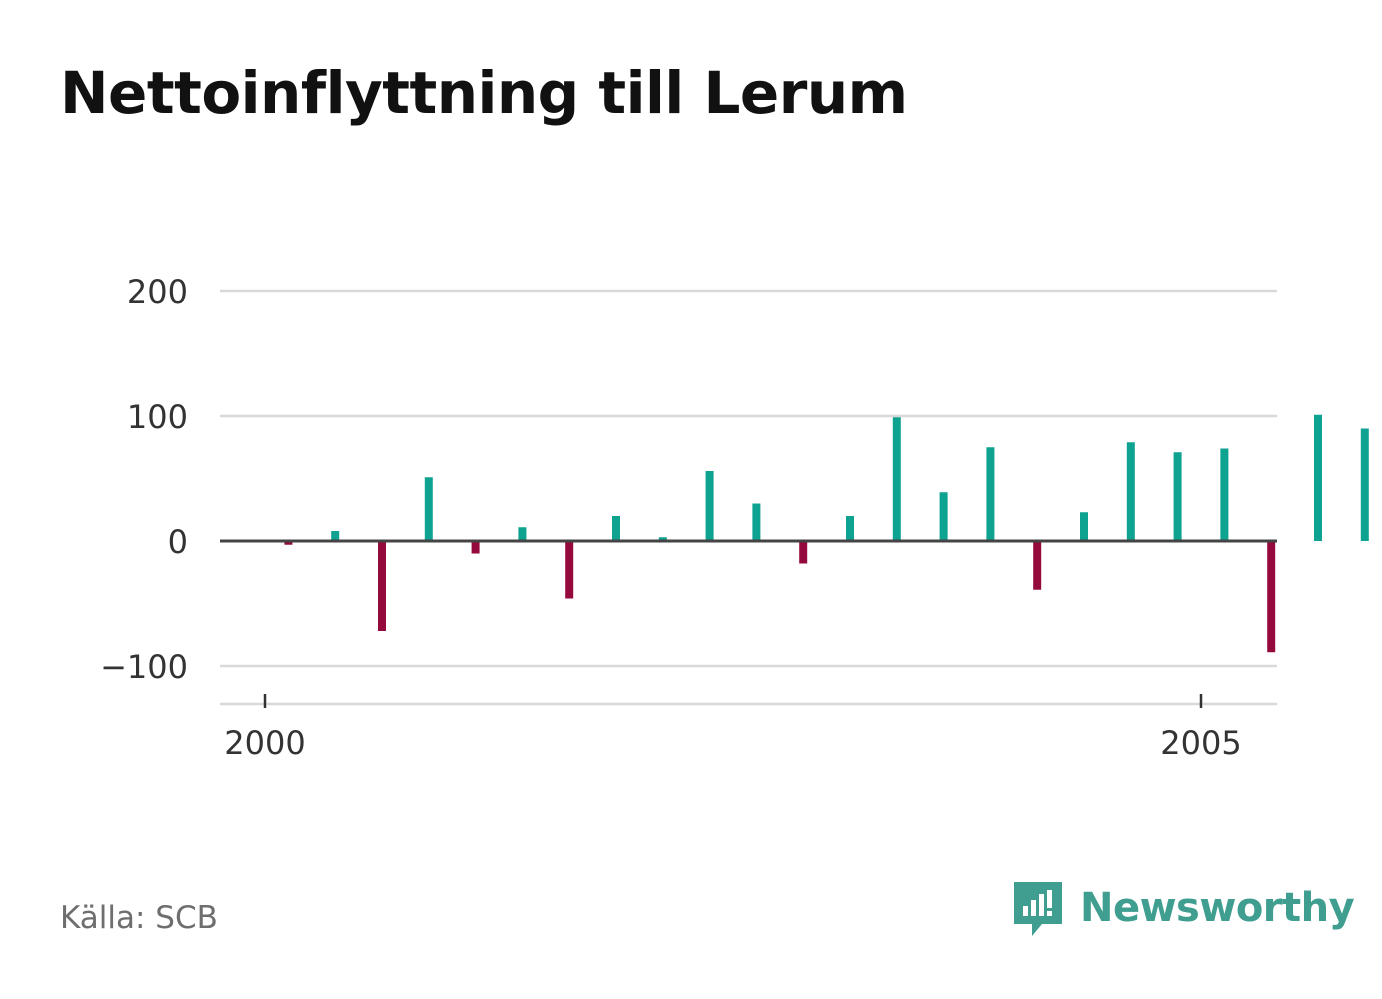 Image resolution: width=1382 pixels, height=999 pixels. What do you see at coordinates (144, 667) in the screenshot?
I see `y-tick-label: −100` at bounding box center [144, 667].